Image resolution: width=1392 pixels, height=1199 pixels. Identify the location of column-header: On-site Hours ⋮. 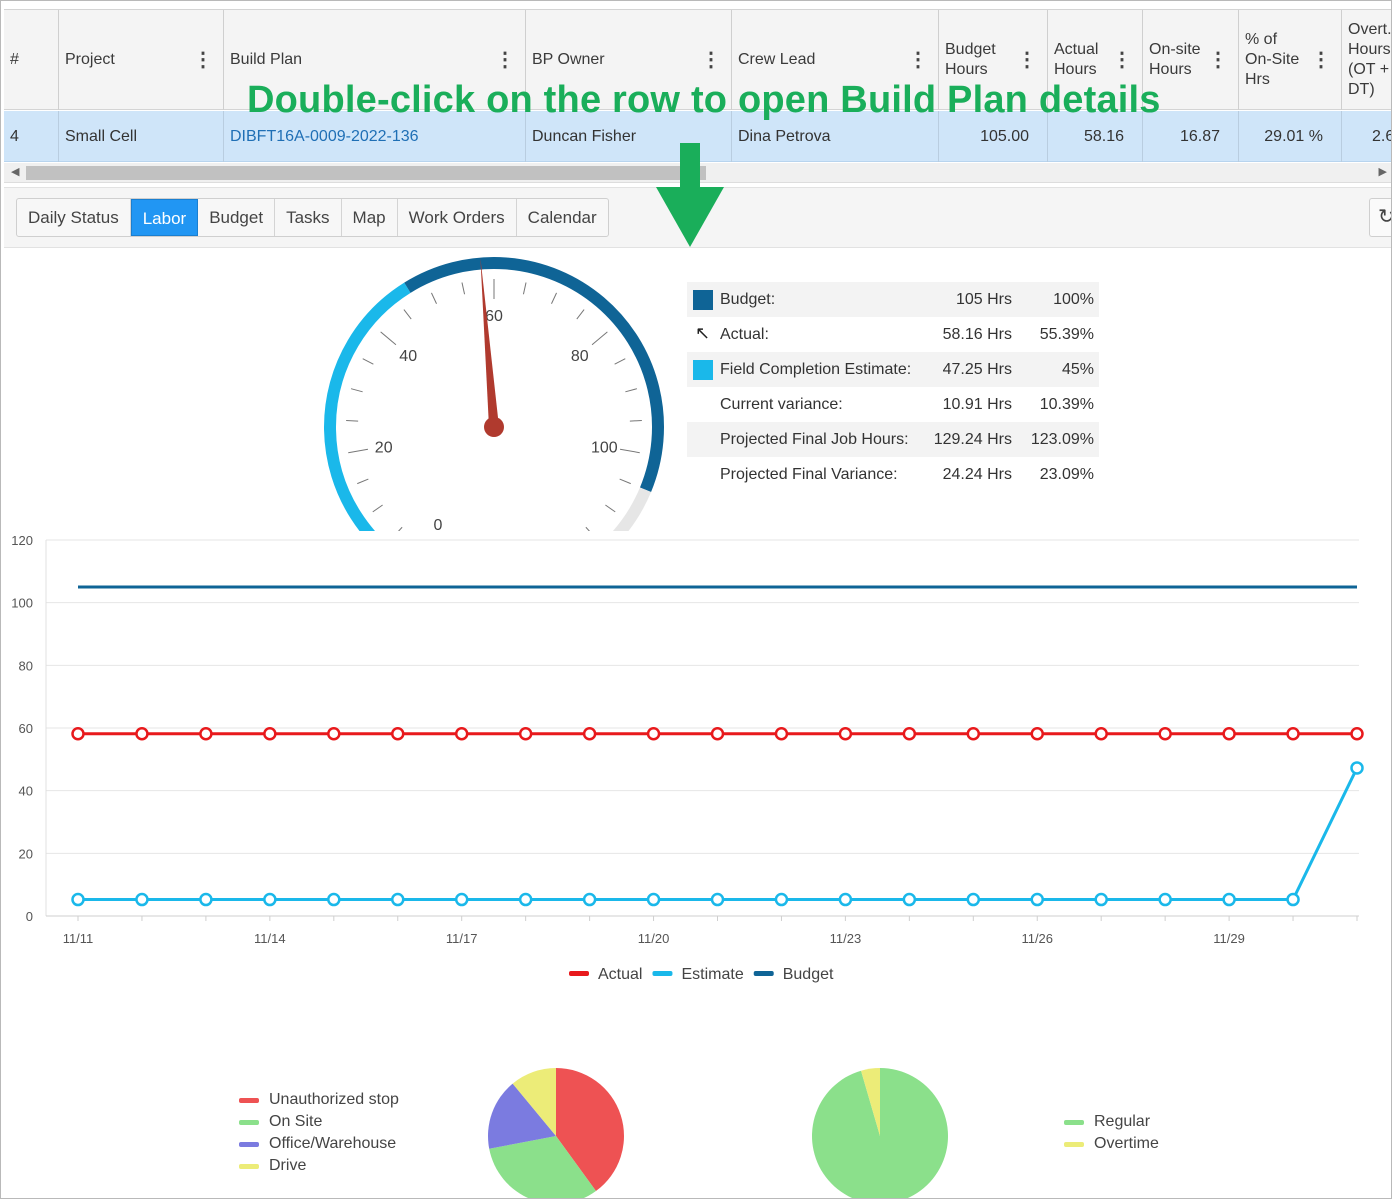
(1191, 60).